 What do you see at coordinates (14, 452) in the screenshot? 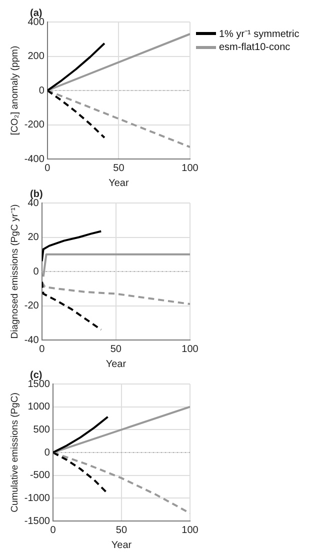
I see `y-axis-title: Cumulative emissions (PgC)` at bounding box center [14, 452].